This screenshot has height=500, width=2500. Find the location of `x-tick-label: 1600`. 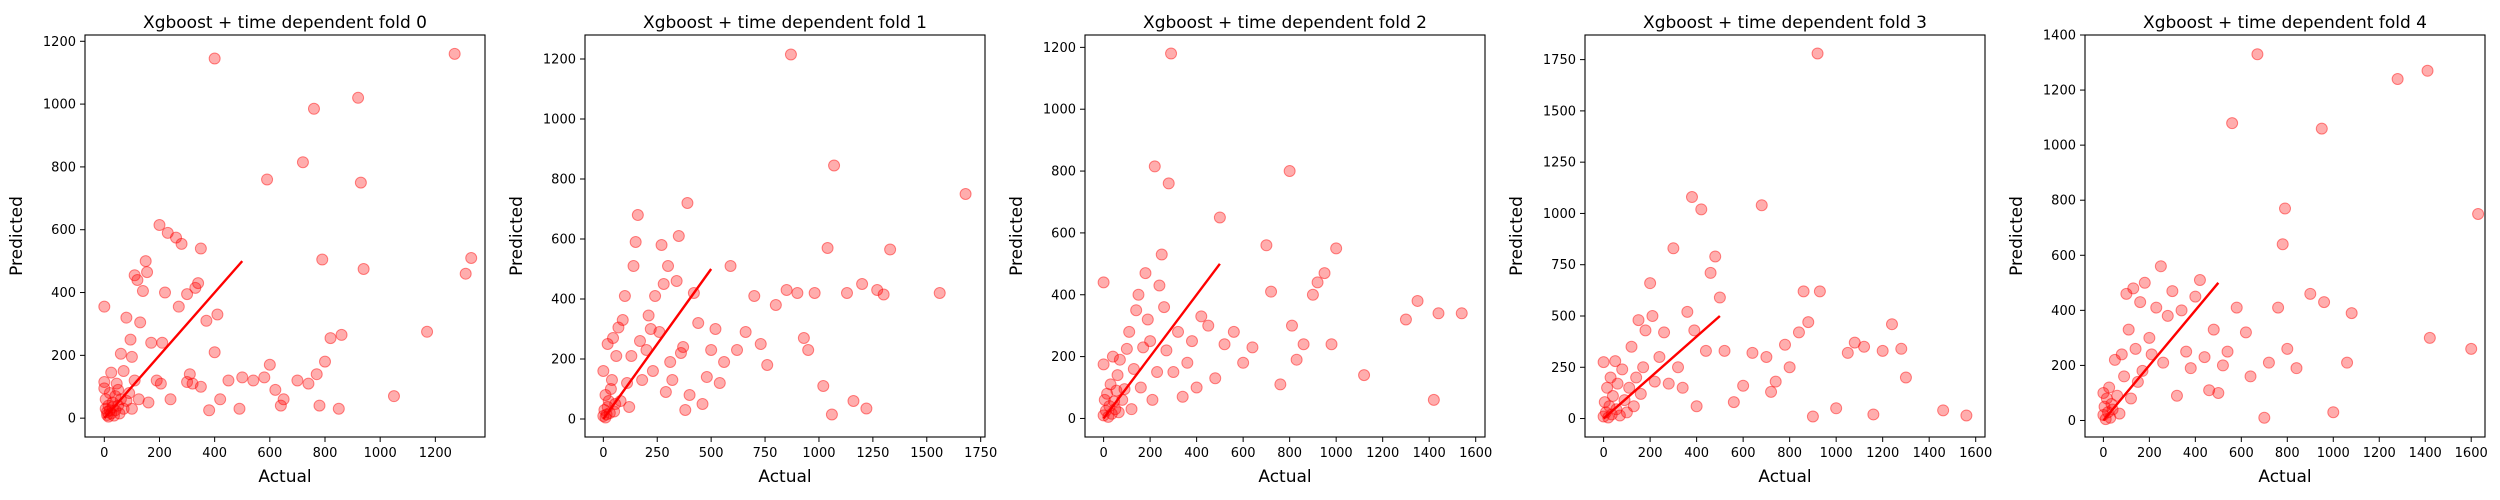

x-tick-label: 1600 is located at coordinates (2471, 453).